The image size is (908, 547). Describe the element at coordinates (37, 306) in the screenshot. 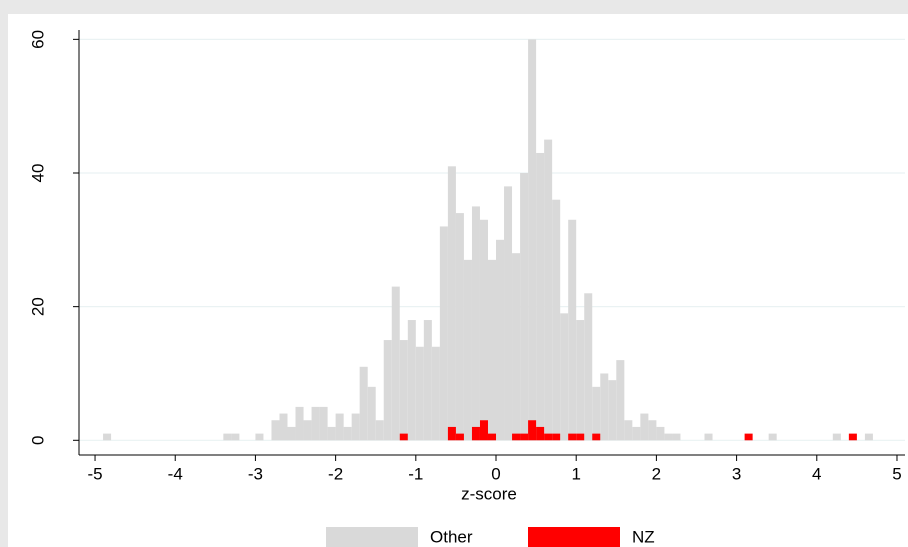

I see `y-tick-label: 20` at that location.